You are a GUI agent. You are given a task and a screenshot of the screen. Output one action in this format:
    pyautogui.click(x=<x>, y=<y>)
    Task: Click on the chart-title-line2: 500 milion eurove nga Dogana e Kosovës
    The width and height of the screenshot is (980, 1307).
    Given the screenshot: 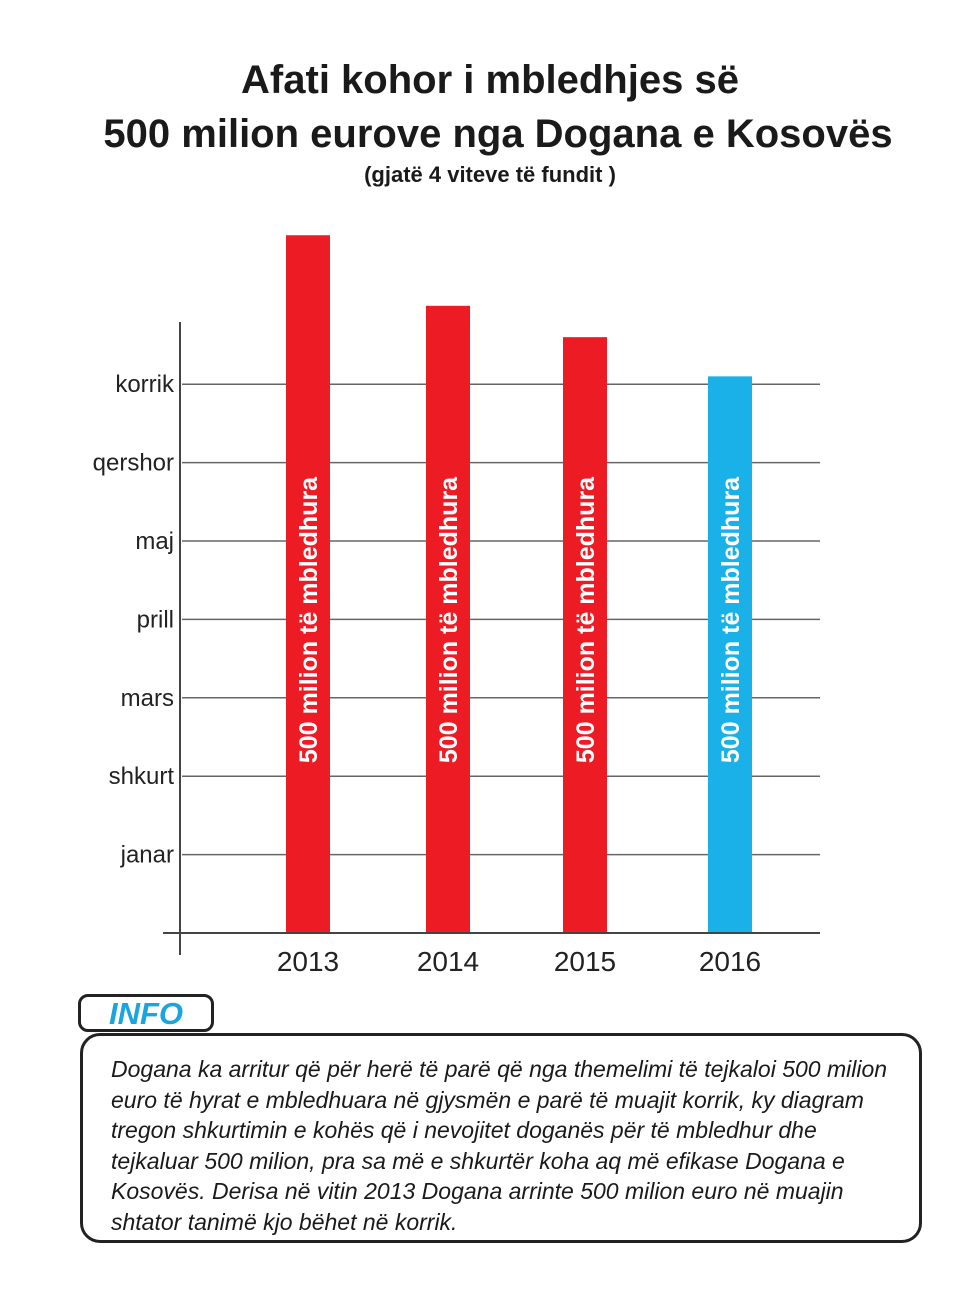 What is the action you would take?
    pyautogui.click(x=498, y=134)
    